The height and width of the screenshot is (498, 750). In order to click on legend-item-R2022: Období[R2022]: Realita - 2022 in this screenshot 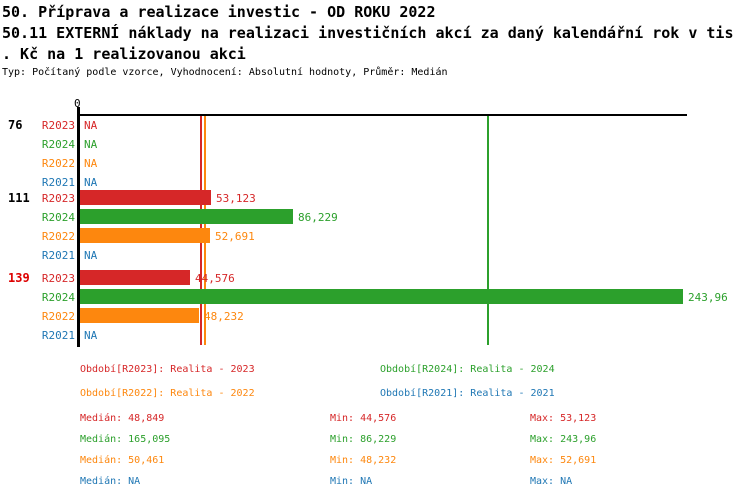, I will do `click(167, 393)`.